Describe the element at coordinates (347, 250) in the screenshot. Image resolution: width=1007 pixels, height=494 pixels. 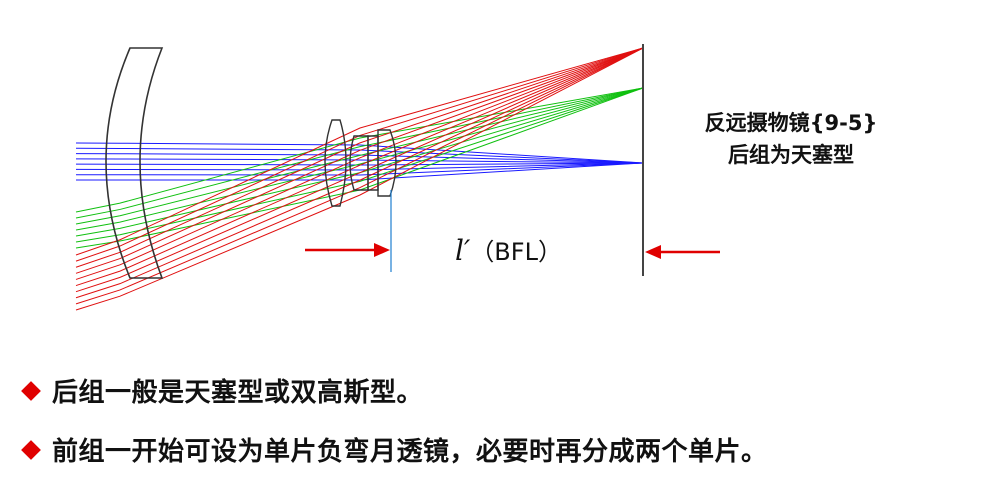
I see `left-red-arrow` at that location.